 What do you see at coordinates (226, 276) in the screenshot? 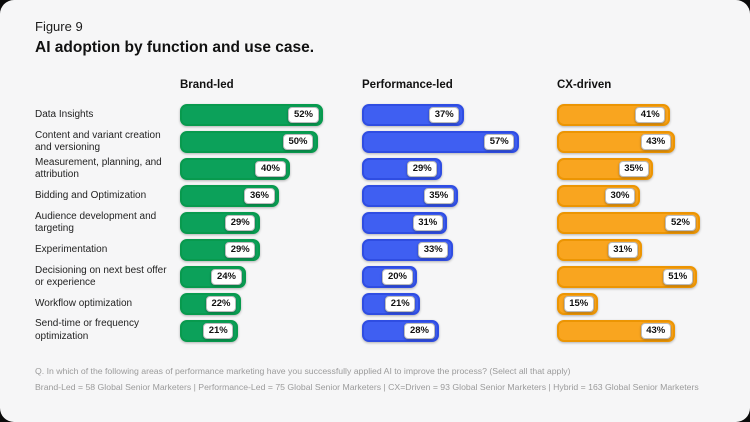
I see `bar-value-label: 24%` at bounding box center [226, 276].